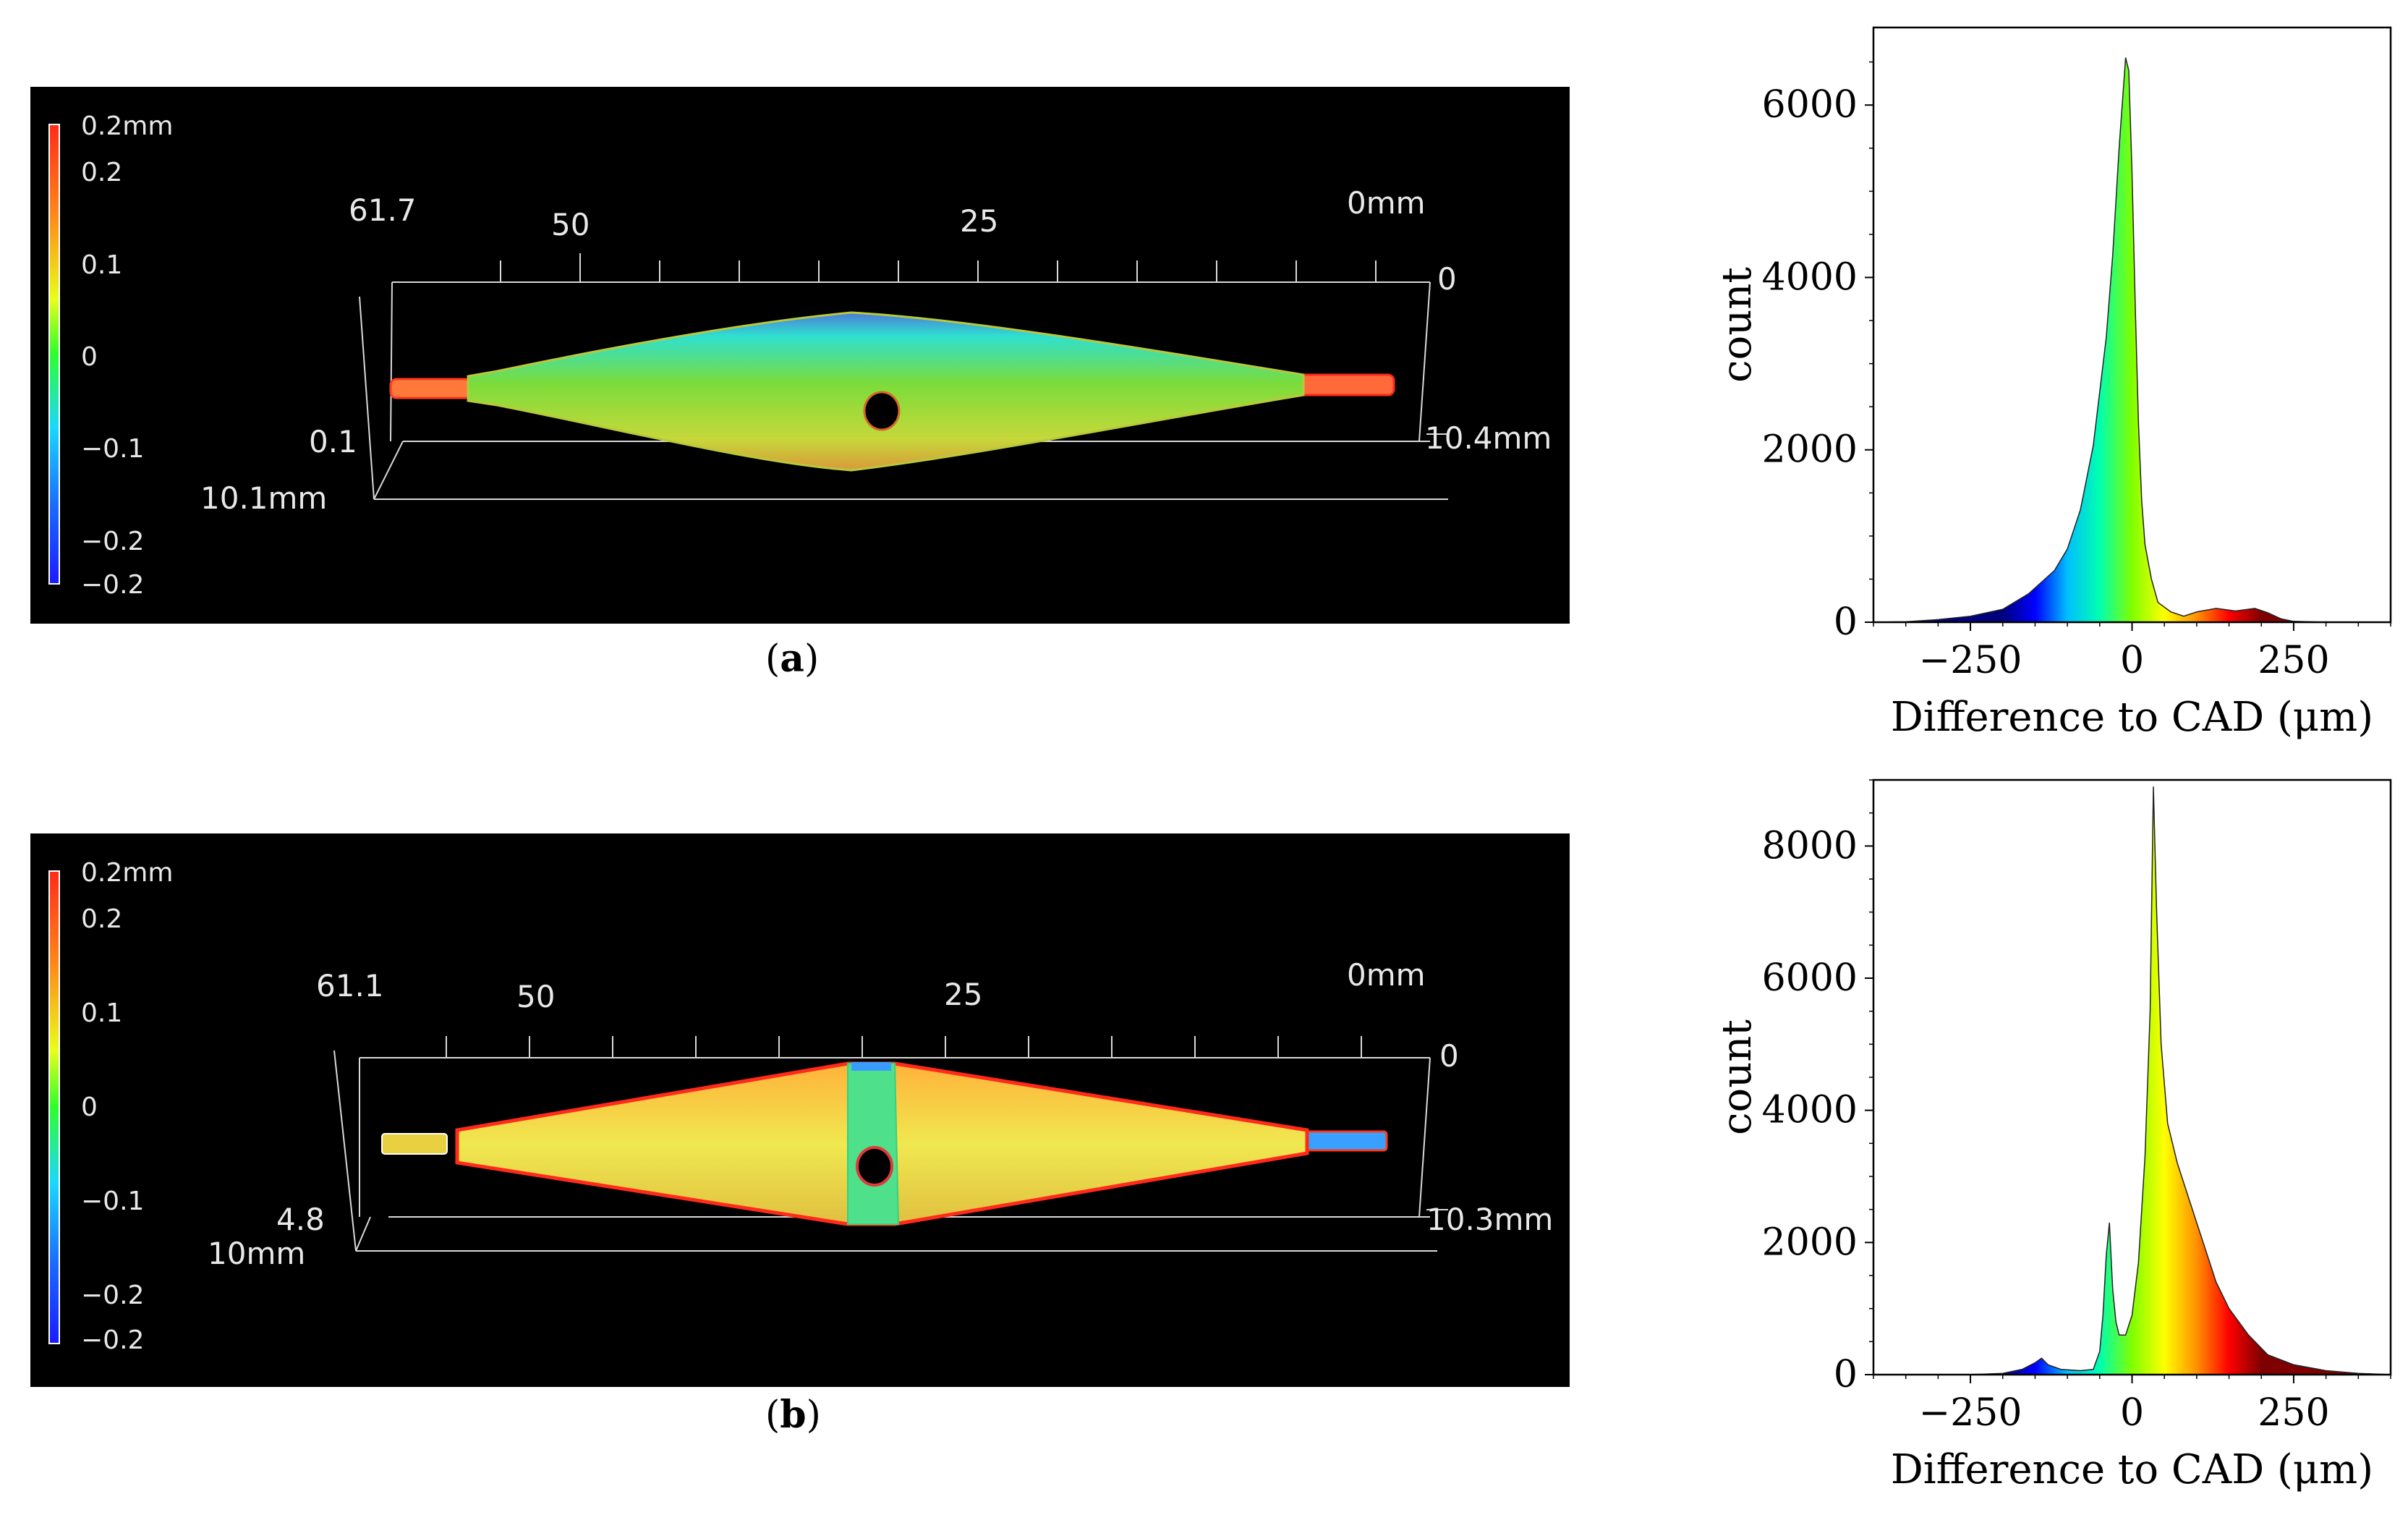  Describe the element at coordinates (54, 354) in the screenshot. I see `colorbar-a` at that location.